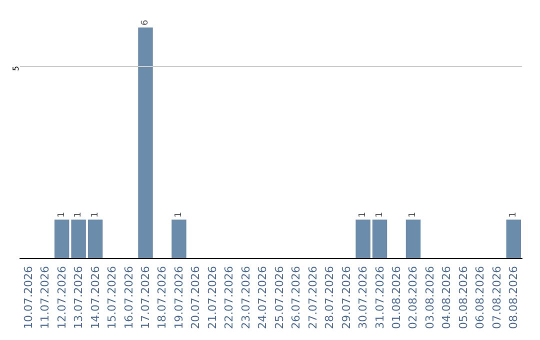 The height and width of the screenshot is (340, 540). I want to click on x-tick-label: 30.07.2026, so click(363, 298).